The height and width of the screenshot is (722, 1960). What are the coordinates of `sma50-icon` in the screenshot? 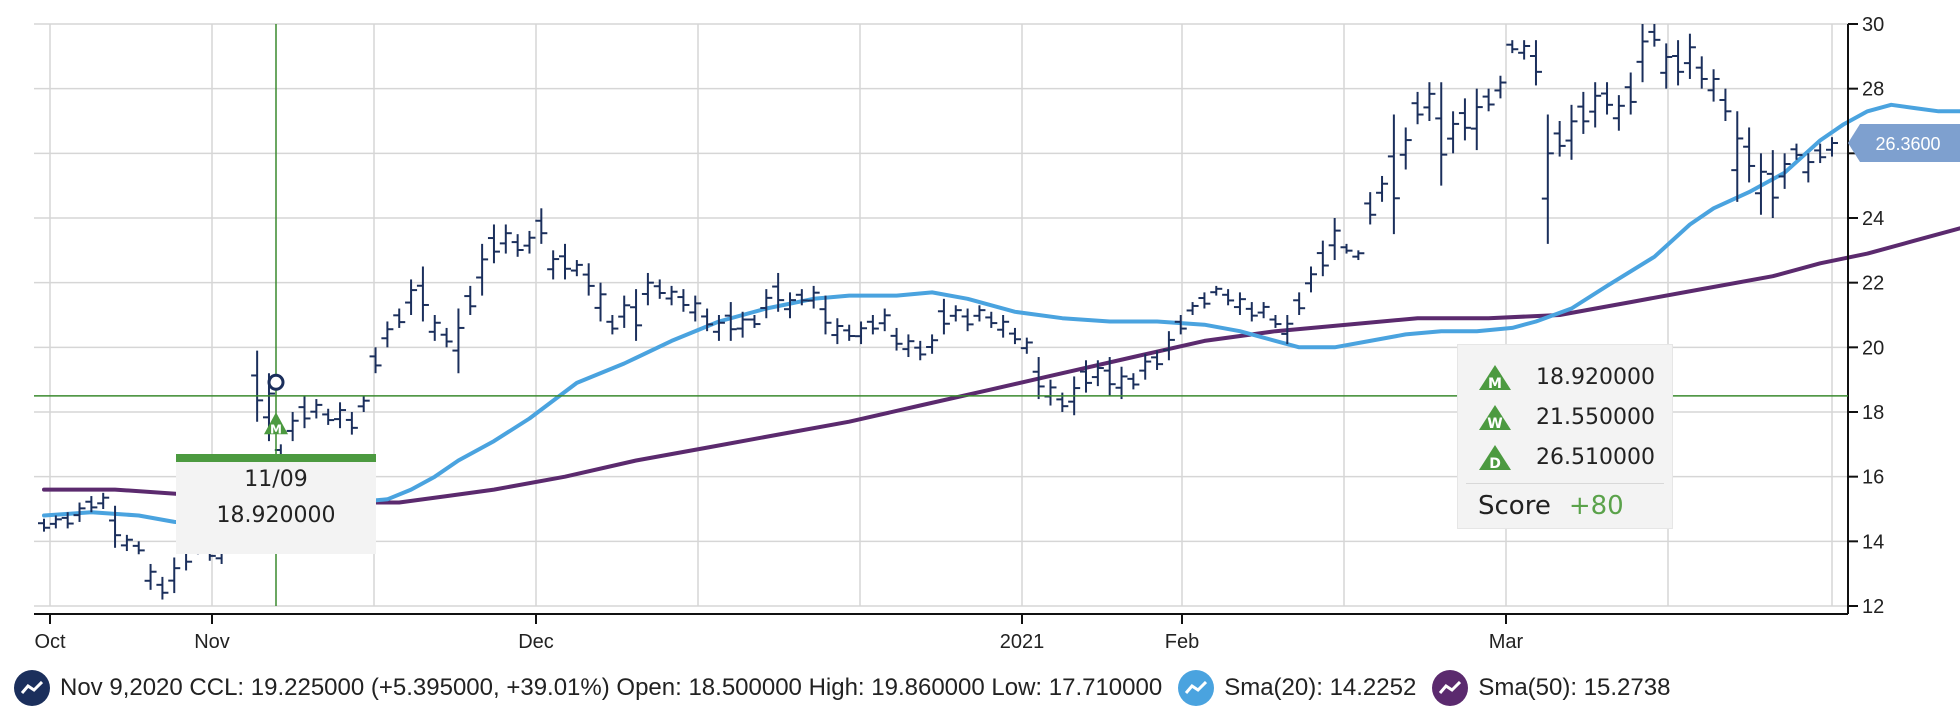 It's located at (1450, 688).